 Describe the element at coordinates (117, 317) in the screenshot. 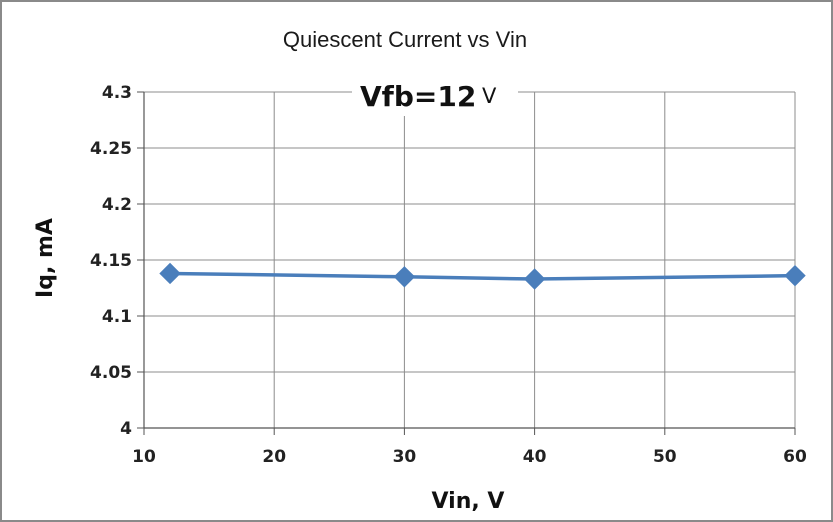

I see `y-tick-label: 4.1` at that location.